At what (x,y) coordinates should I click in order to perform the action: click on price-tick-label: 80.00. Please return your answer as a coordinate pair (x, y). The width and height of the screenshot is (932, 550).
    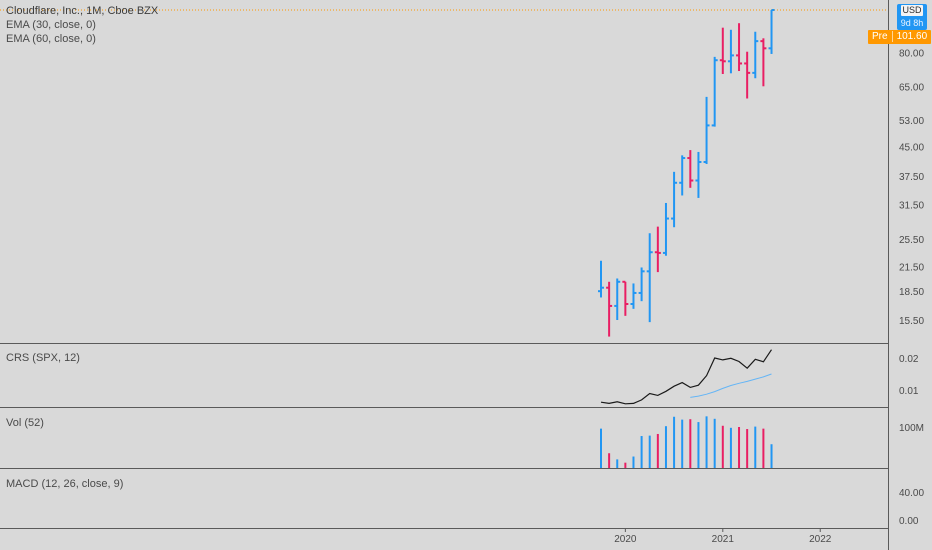
    Looking at the image, I should click on (911, 54).